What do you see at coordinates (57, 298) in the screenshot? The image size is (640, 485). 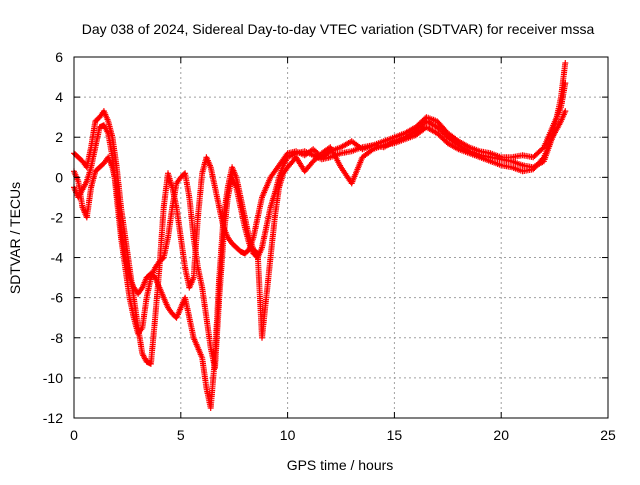 I see `y-tick-label: -6` at bounding box center [57, 298].